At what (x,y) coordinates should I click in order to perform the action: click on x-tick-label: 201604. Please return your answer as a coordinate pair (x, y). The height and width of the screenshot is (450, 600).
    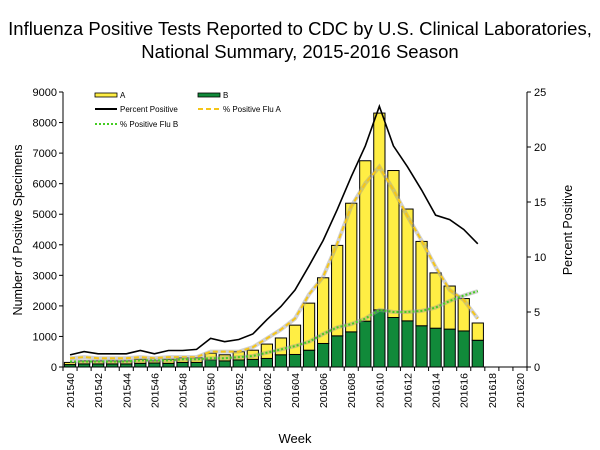
    Looking at the image, I should click on (296, 390).